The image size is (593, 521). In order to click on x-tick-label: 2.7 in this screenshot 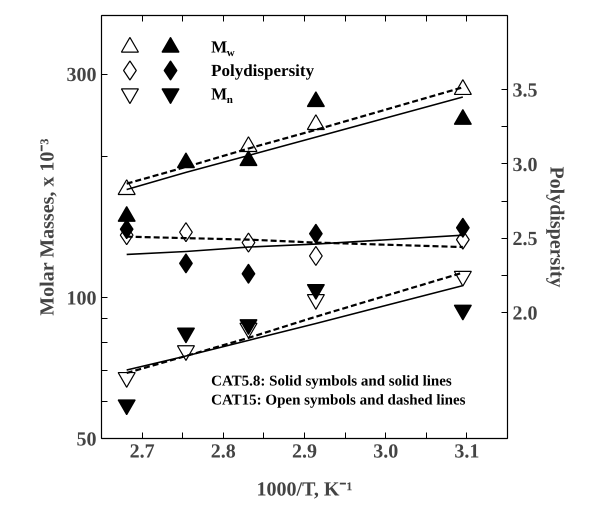, I will do `click(142, 451)`.